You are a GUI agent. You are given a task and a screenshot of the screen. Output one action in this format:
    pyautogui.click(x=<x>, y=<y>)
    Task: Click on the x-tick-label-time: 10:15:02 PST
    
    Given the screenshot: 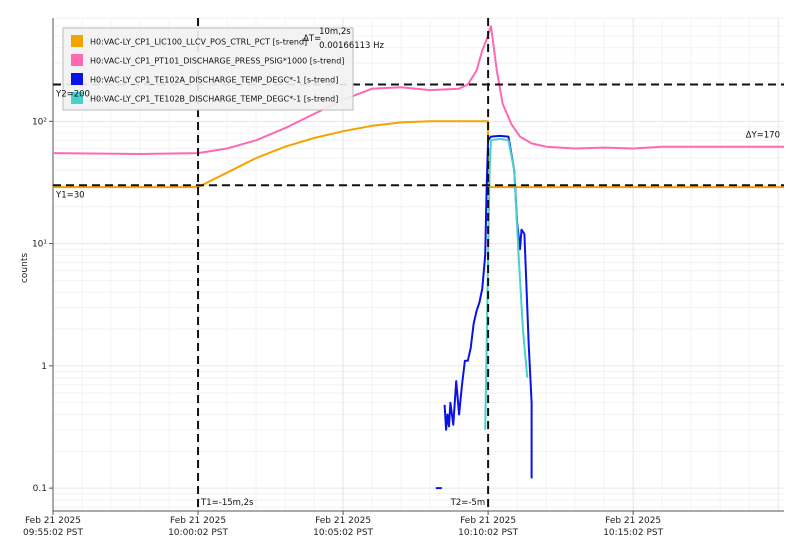 What is the action you would take?
    pyautogui.click(x=633, y=533)
    